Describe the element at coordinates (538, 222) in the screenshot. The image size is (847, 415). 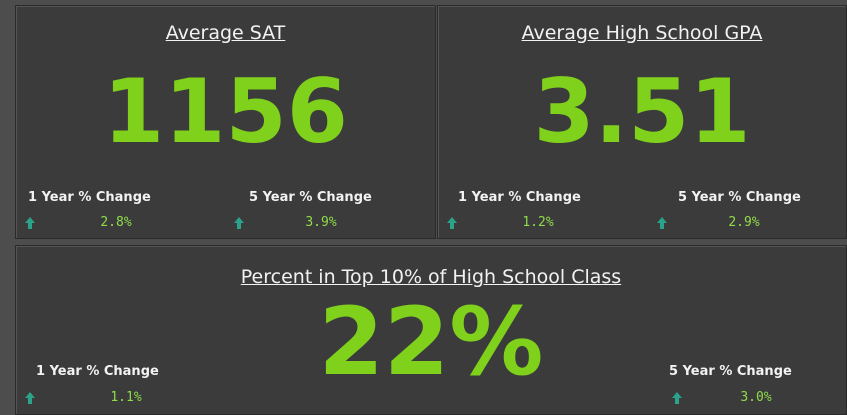
I see `change-value: 1.2%` at that location.